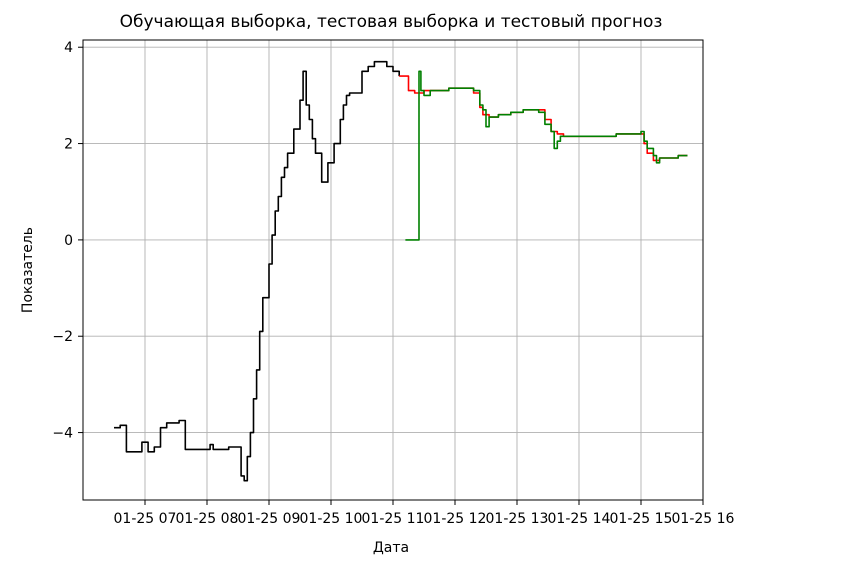 Image resolution: width=848 pixels, height=569 pixels. I want to click on x-tick-label: 01-25 10, so click(331, 519).